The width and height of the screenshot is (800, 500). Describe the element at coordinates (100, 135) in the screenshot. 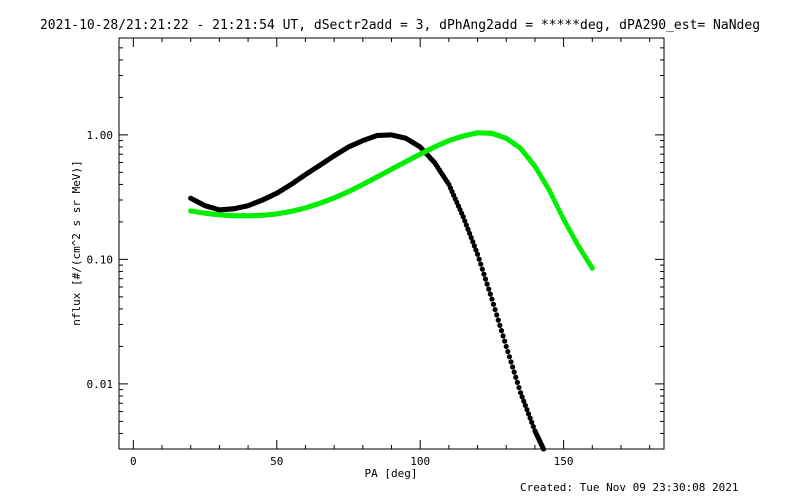

I see `y-tick-label: 1.00` at that location.